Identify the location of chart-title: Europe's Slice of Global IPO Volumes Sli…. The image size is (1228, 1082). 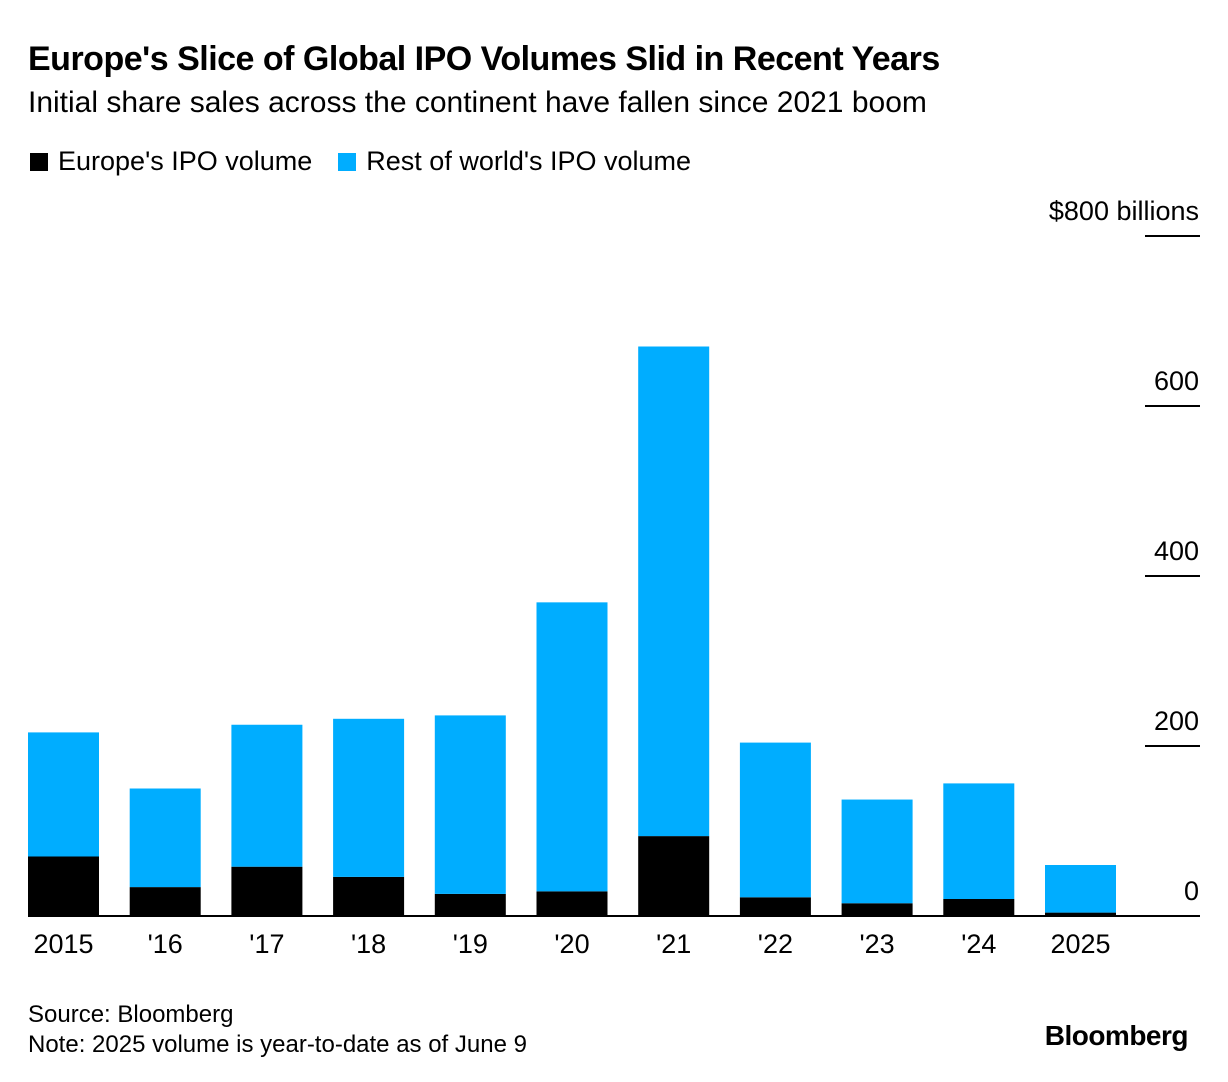
(484, 59).